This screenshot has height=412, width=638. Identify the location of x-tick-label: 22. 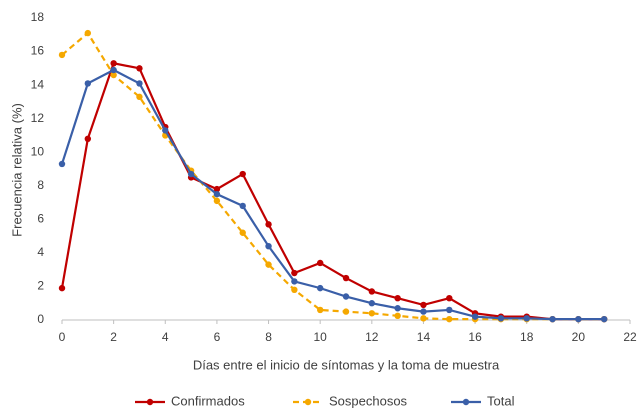
(630, 337).